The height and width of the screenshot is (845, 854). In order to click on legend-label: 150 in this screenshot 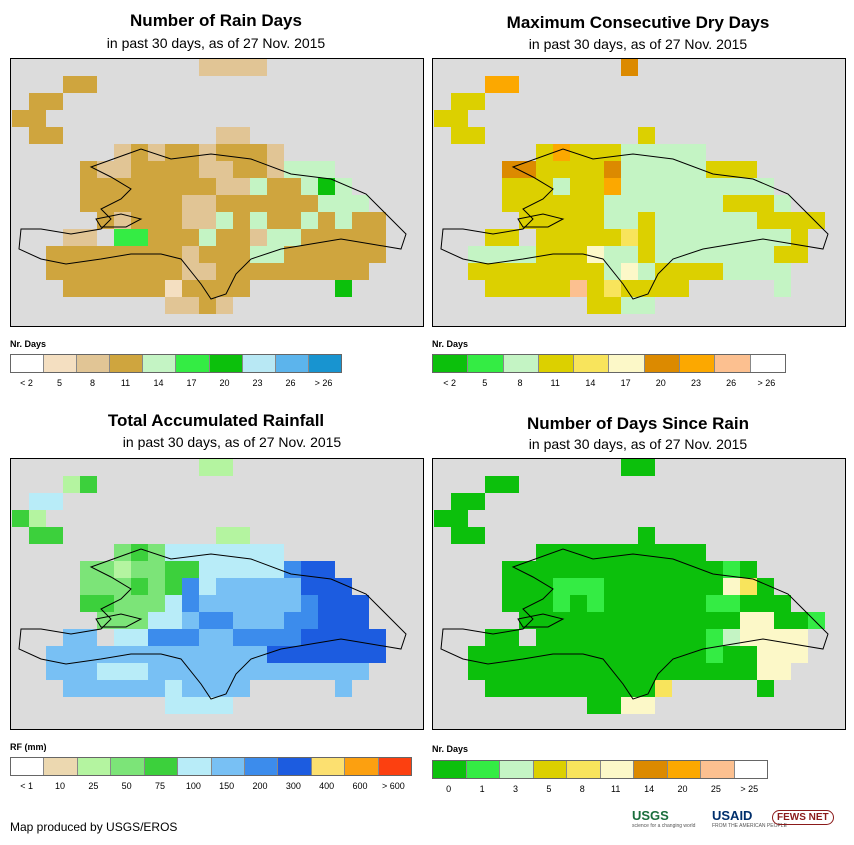, I will do `click(227, 786)`.